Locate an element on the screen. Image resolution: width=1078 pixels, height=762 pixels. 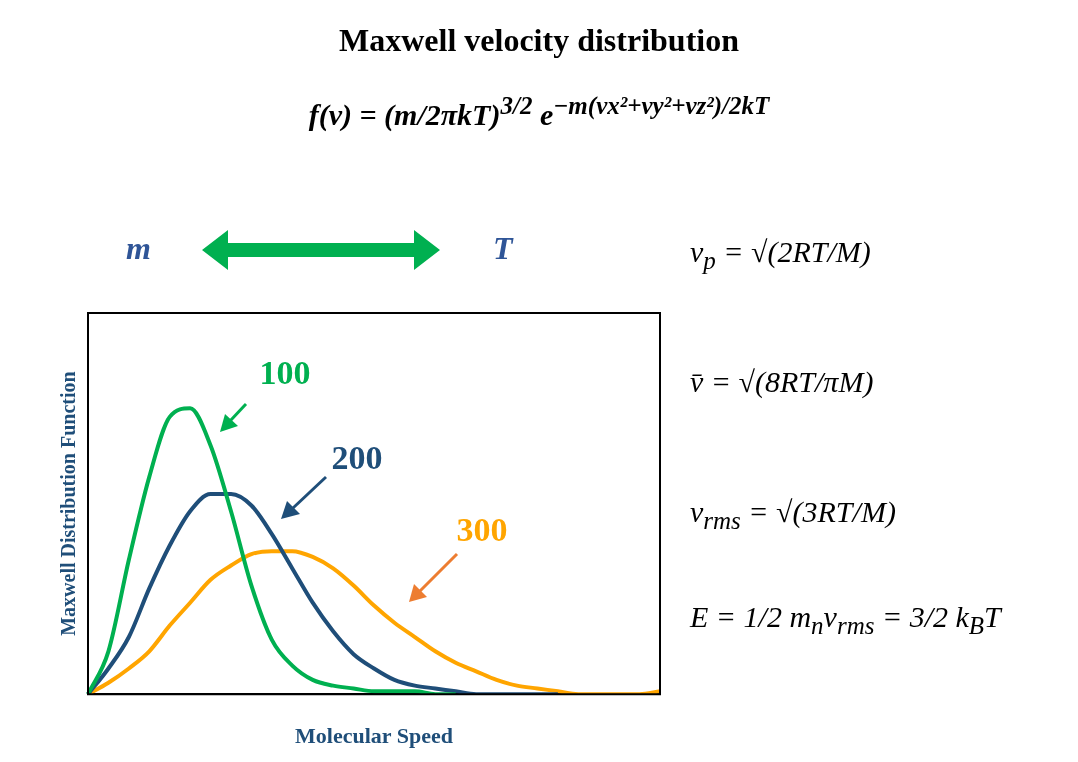
chart-title: Maxwell velocity distribution is located at coordinates (539, 40).